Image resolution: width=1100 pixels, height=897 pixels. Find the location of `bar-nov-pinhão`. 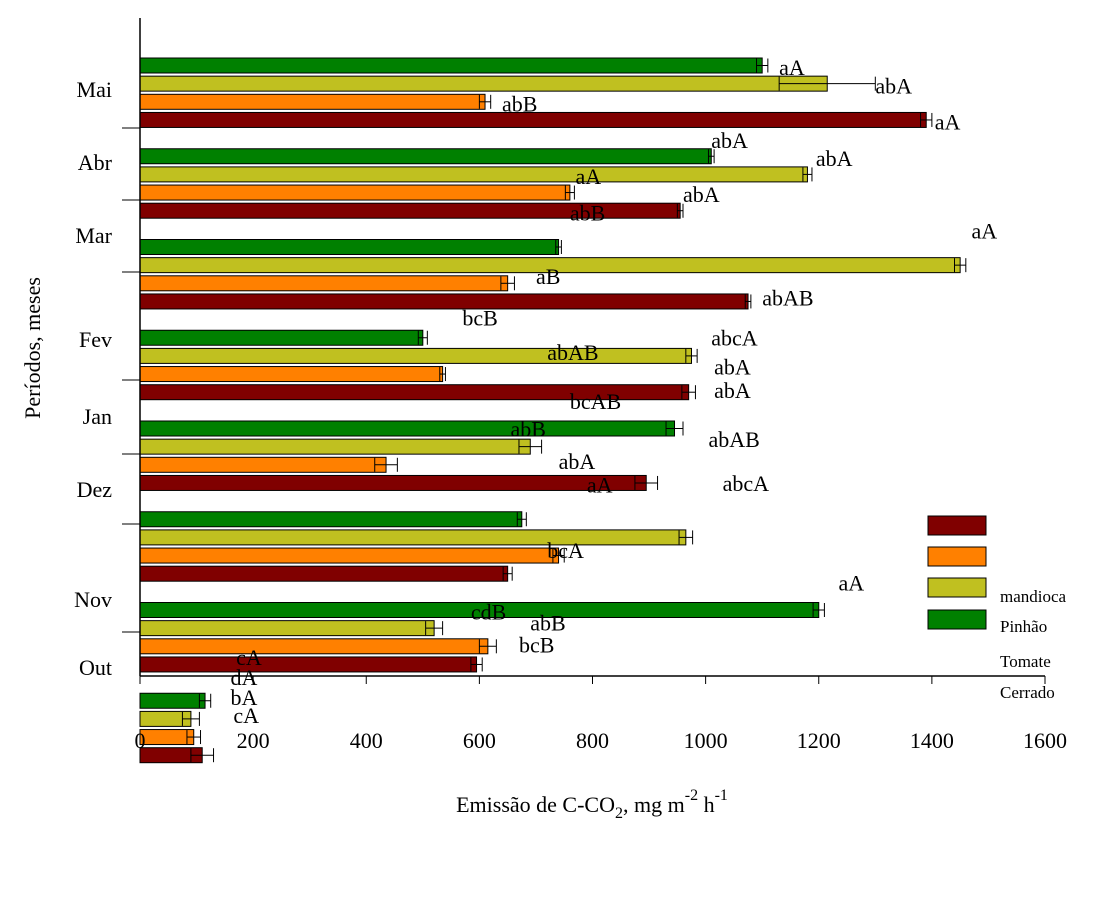

bar-nov-pinhão is located at coordinates (172, 700).